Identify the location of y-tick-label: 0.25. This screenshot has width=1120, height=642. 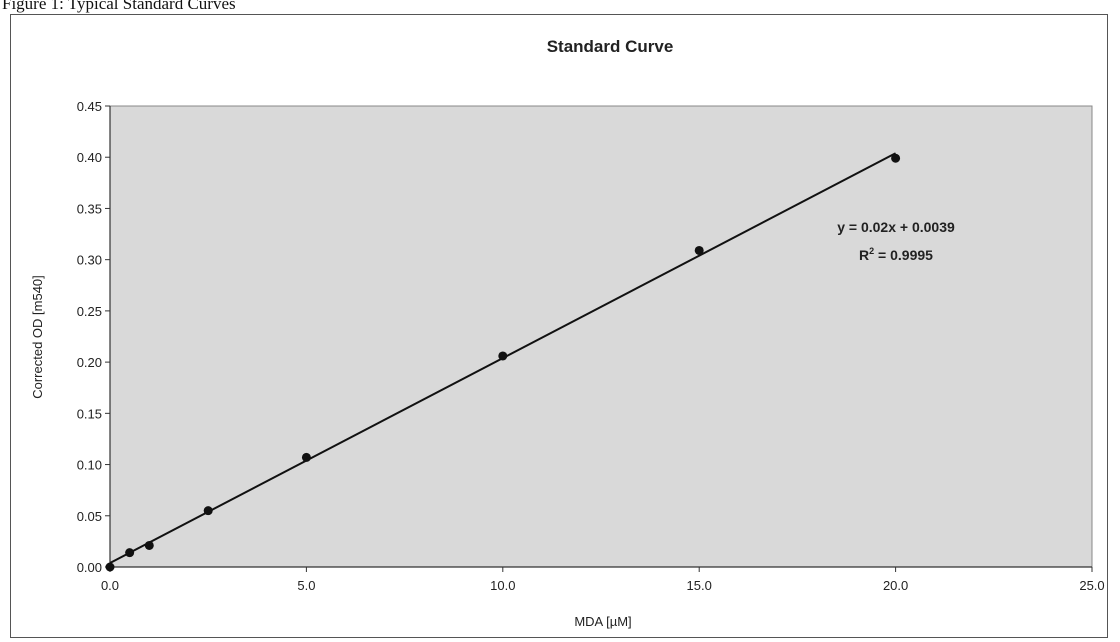
(89, 311).